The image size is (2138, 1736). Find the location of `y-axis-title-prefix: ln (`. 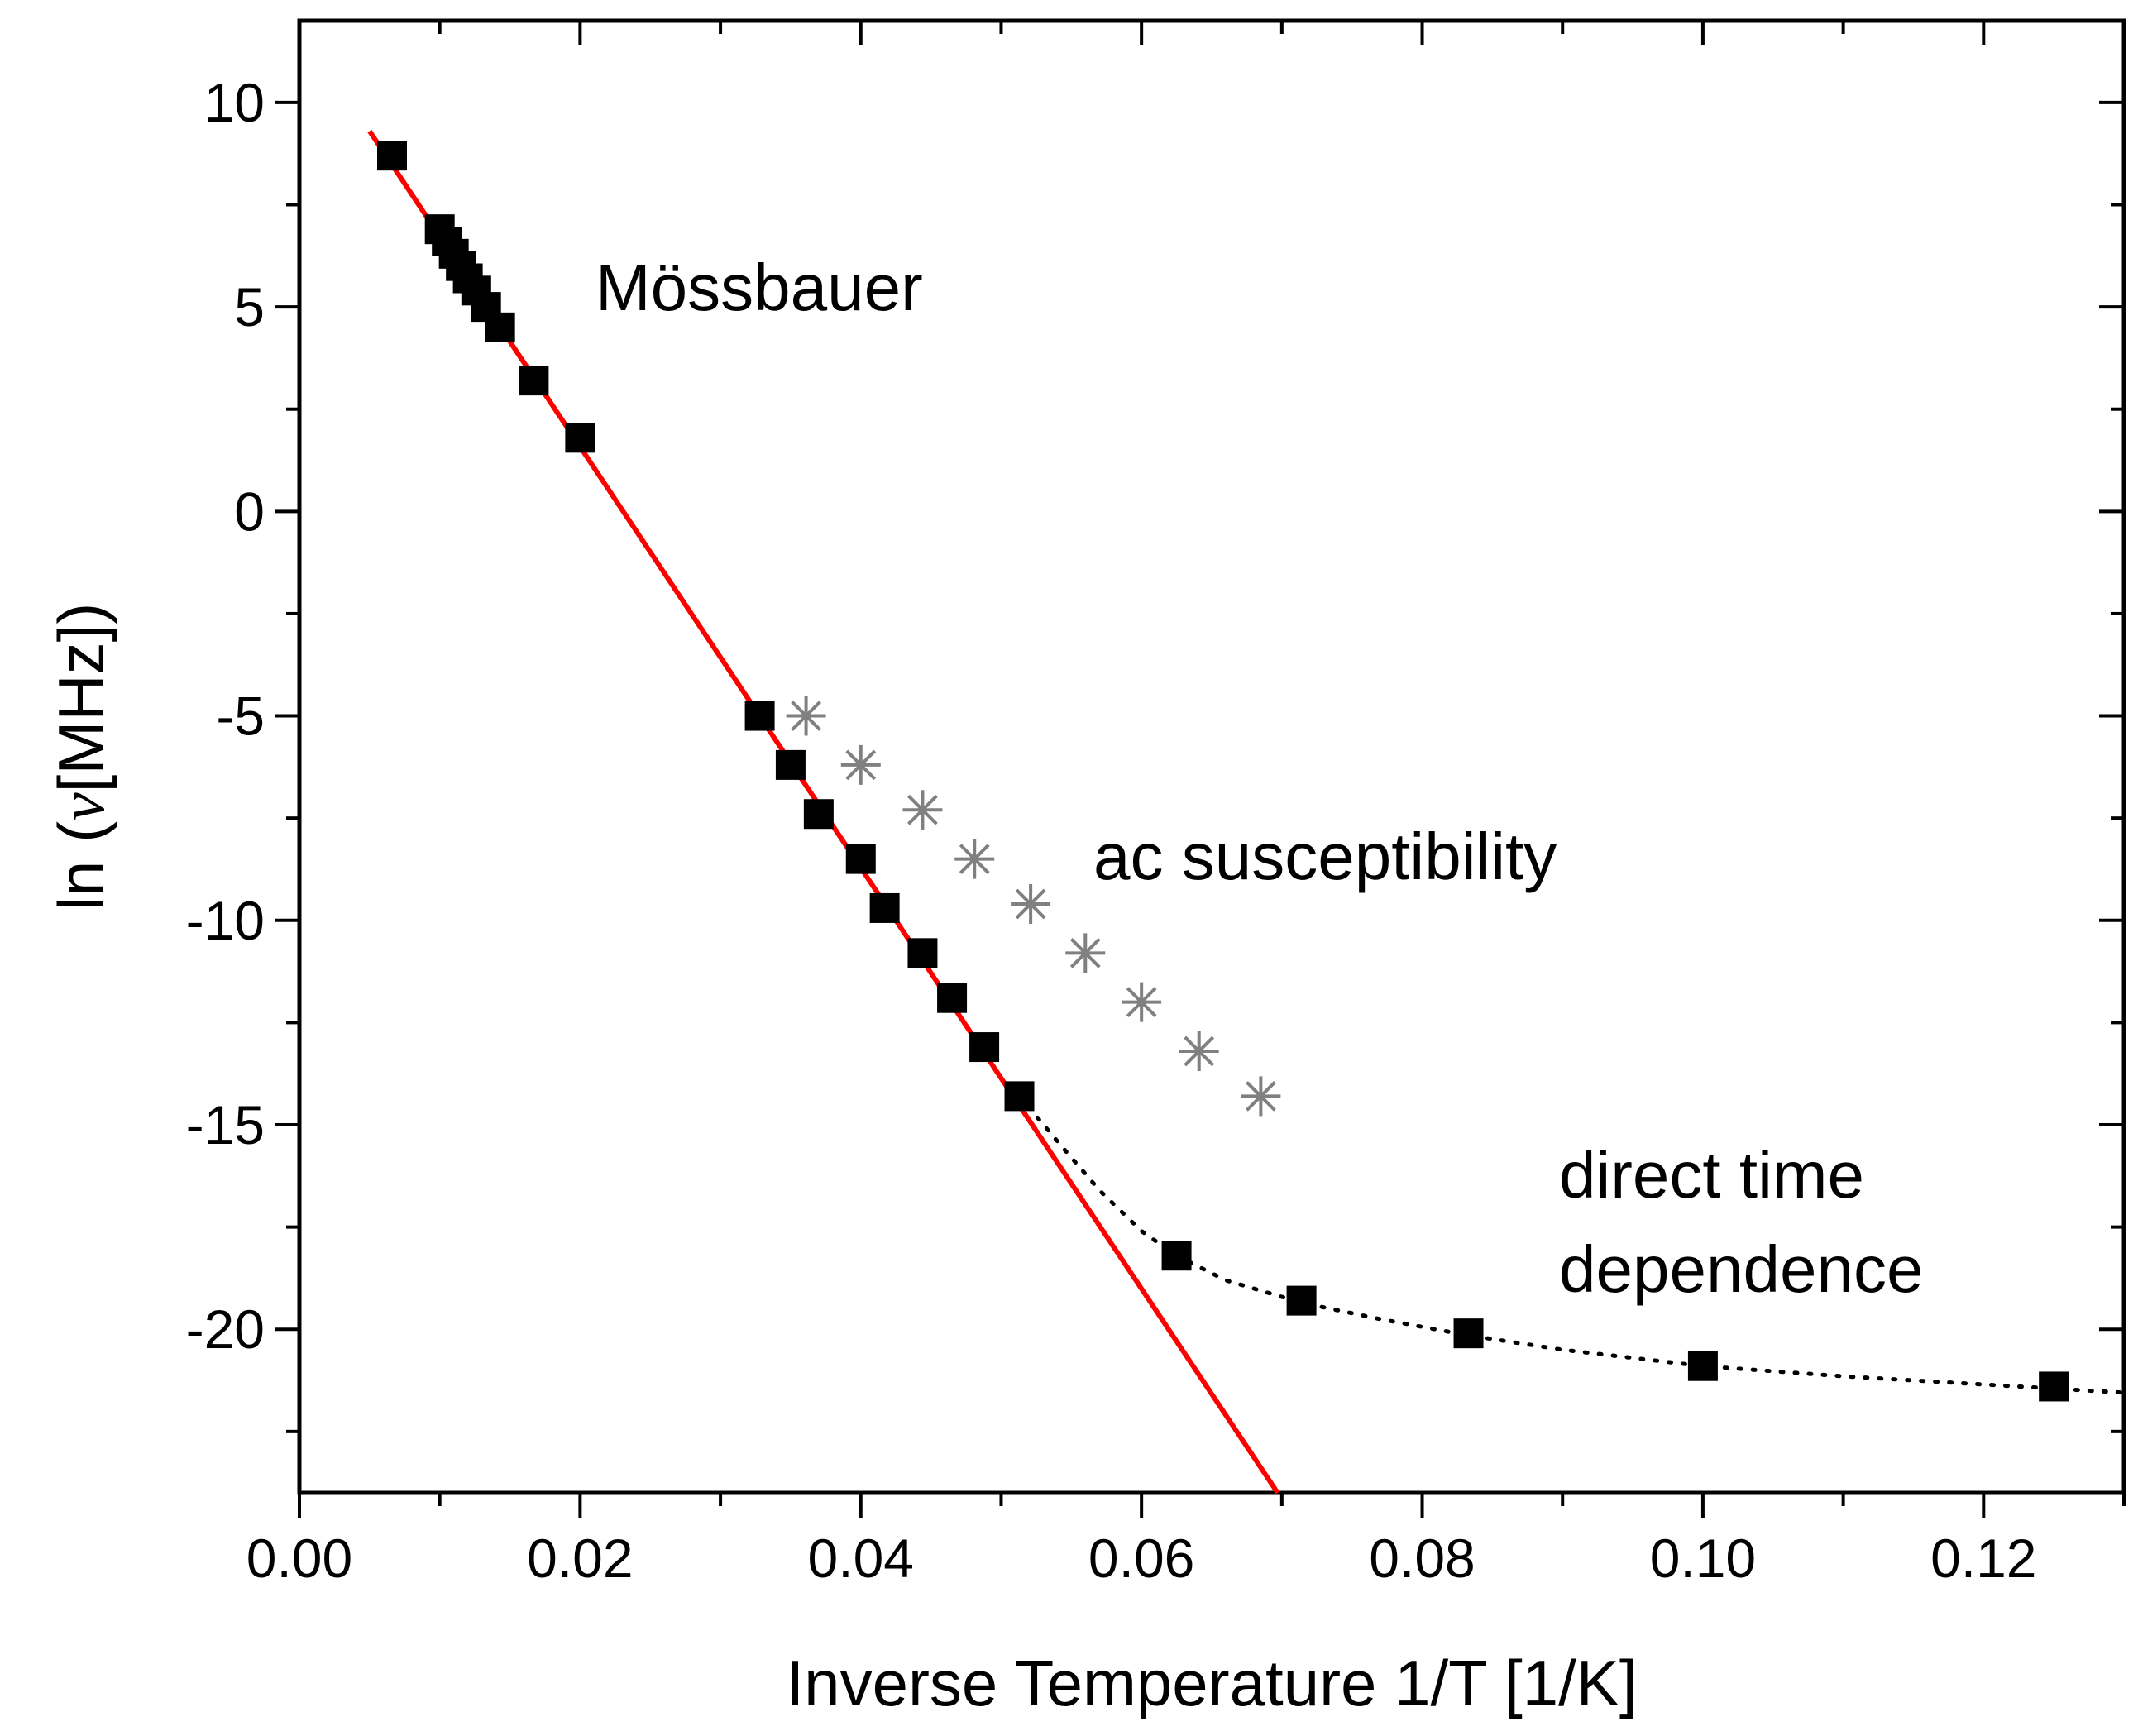

y-axis-title-prefix: ln ( is located at coordinates (81, 866).